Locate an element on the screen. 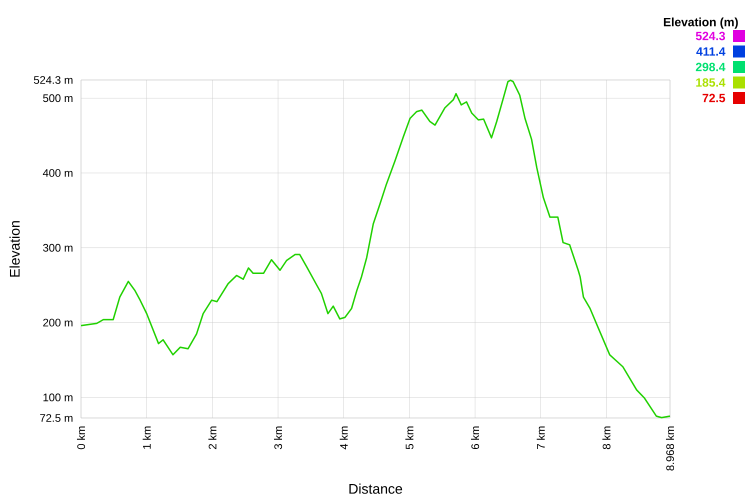 The image size is (750, 500). color-bar-label: 298.4 is located at coordinates (711, 67).